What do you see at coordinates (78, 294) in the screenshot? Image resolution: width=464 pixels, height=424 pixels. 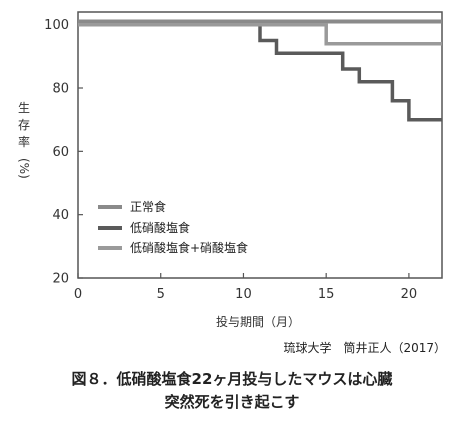 I see `x-tick-label: 0` at bounding box center [78, 294].